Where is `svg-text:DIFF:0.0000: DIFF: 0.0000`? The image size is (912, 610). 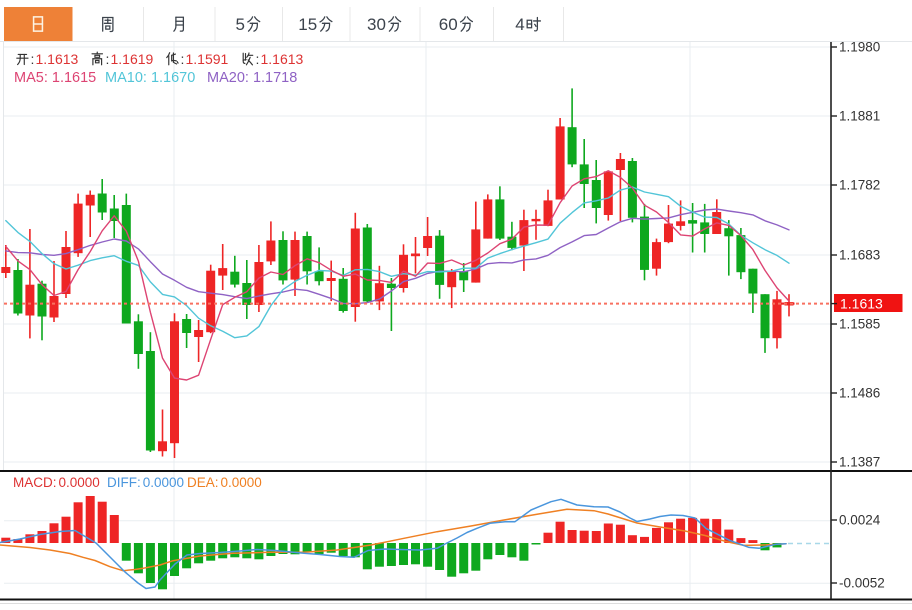 svg-text:DIFF:0.0000: DIFF: 0.0000 is located at coordinates (145, 482).